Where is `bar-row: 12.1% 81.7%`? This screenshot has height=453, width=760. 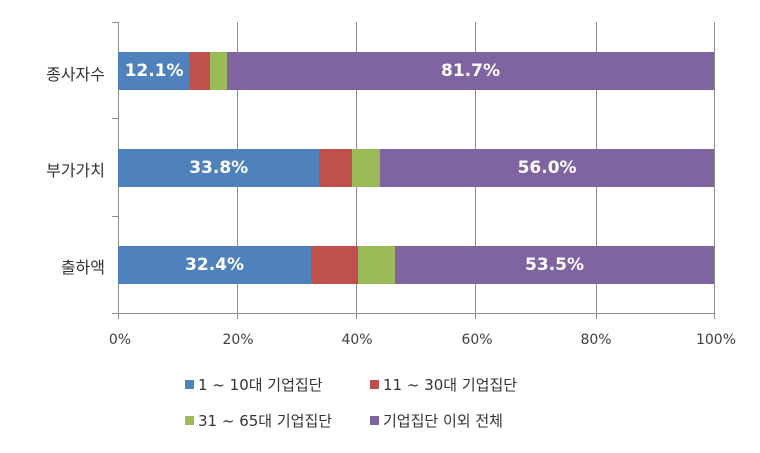 bar-row: 12.1% 81.7% is located at coordinates (416, 71).